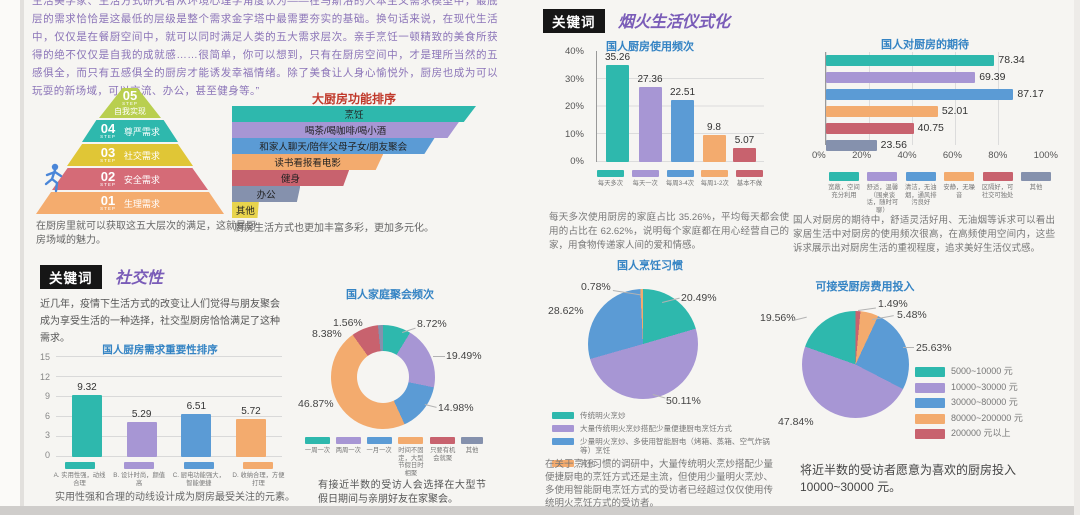 The height and width of the screenshot is (515, 1080). Describe the element at coordinates (160, 350) in the screenshot. I see `importance-chart-title: 国人厨房需求重要性排序` at that location.